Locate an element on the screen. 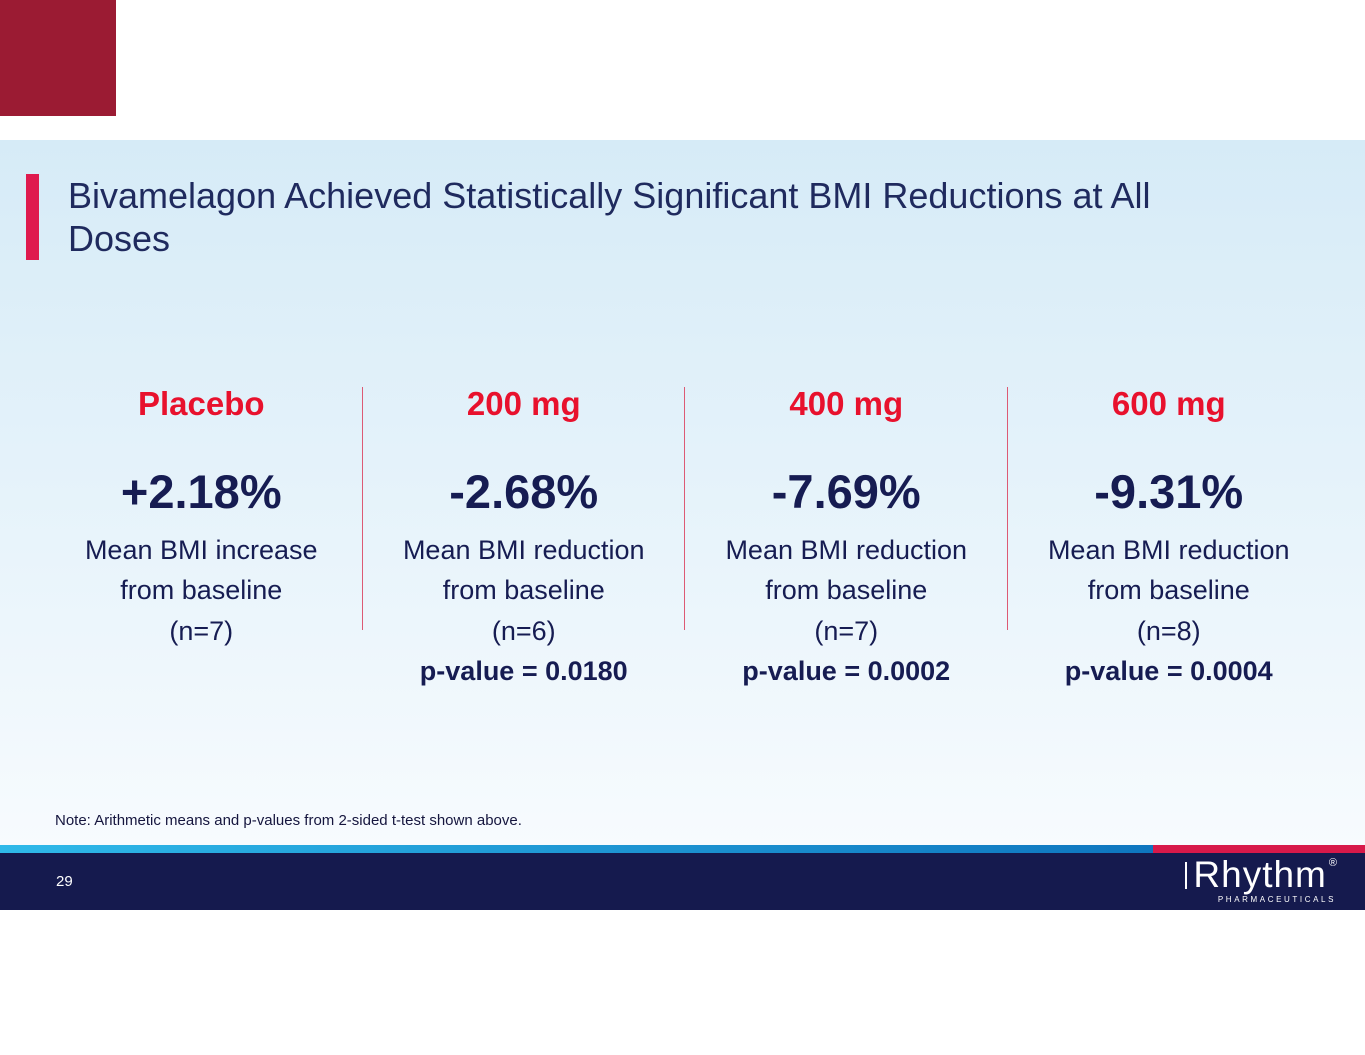 The width and height of the screenshot is (1365, 1055). page-number: 29 is located at coordinates (64, 881).